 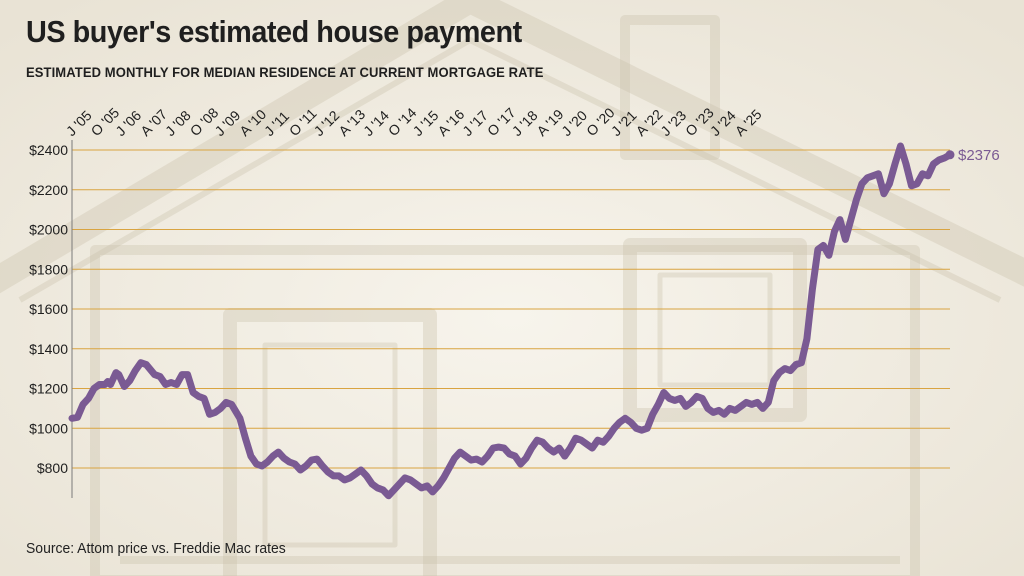 I want to click on x-tick-label: J '14, so click(x=376, y=123).